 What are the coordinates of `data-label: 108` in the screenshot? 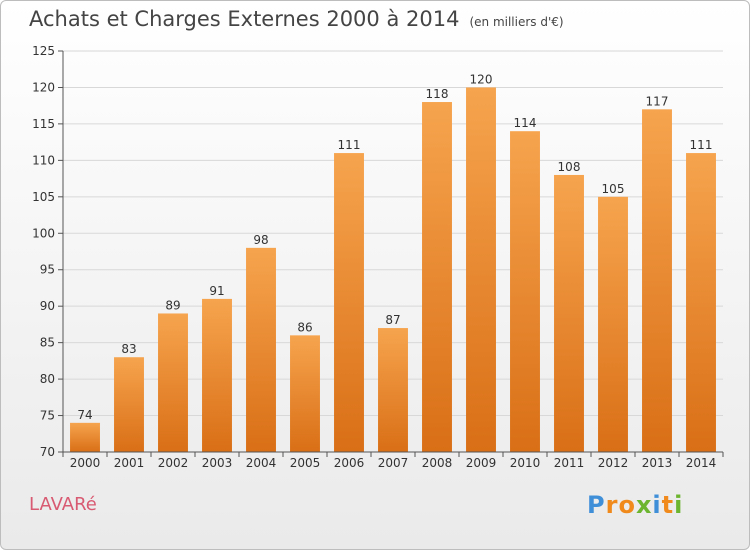 It's located at (569, 167).